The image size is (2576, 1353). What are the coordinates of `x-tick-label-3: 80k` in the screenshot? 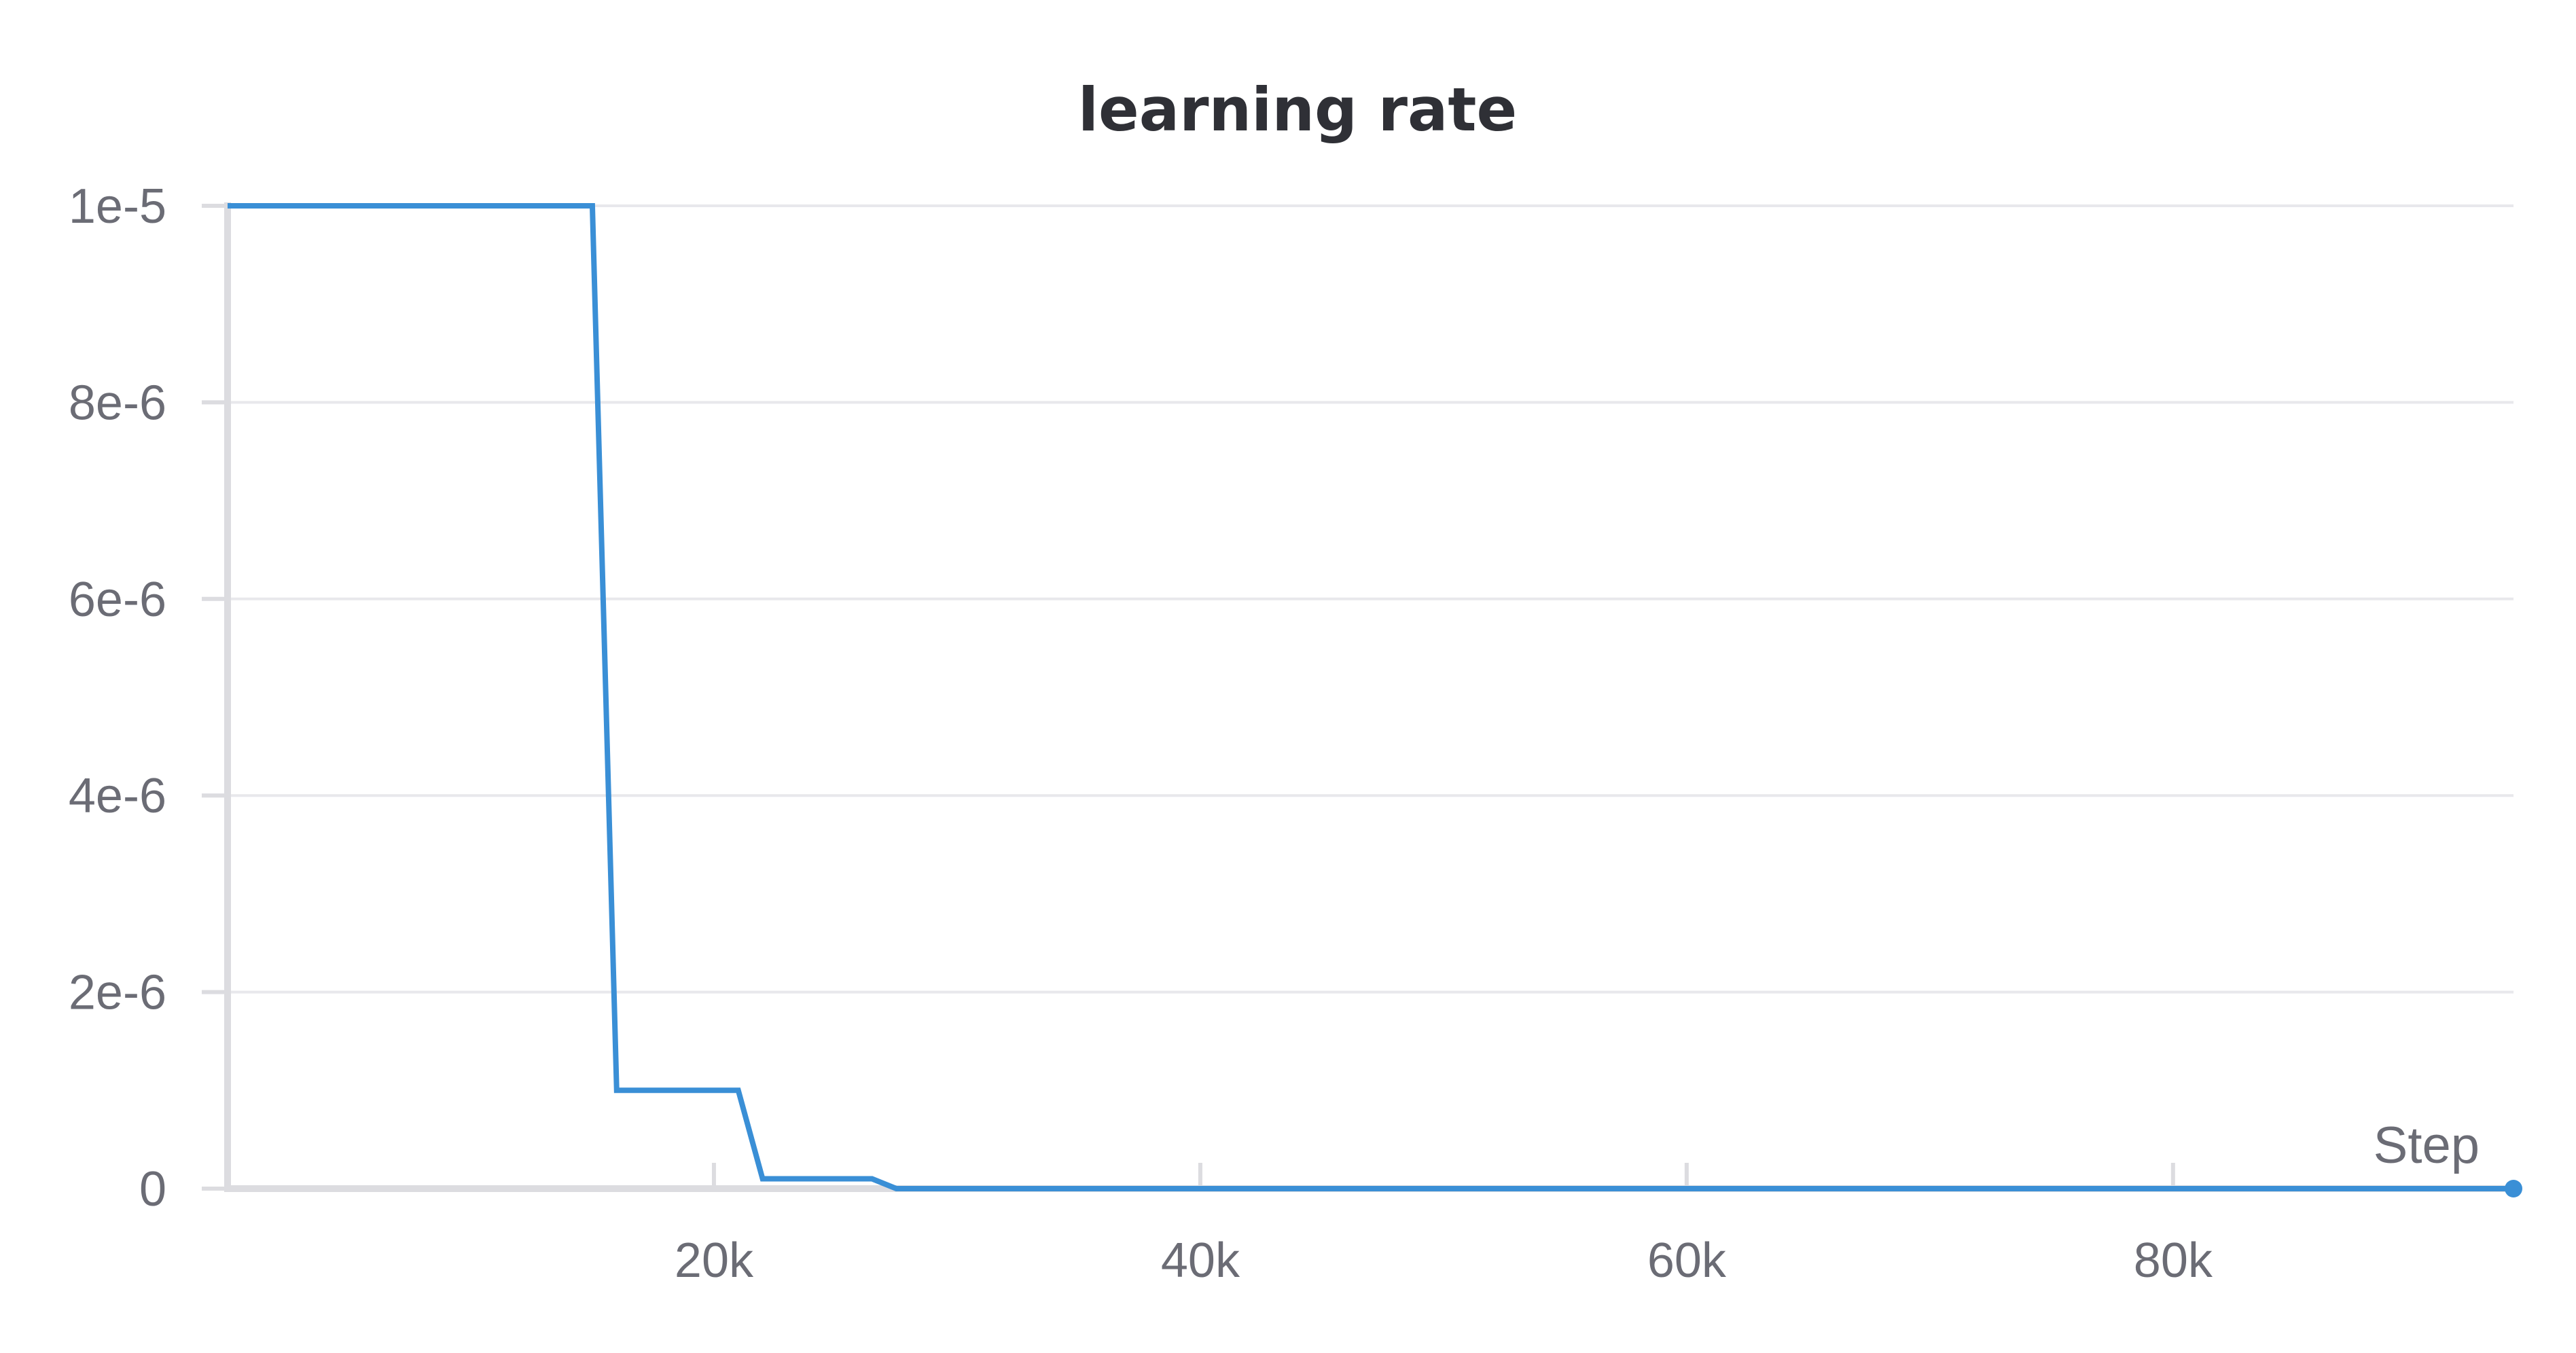 It's located at (2173, 1260).